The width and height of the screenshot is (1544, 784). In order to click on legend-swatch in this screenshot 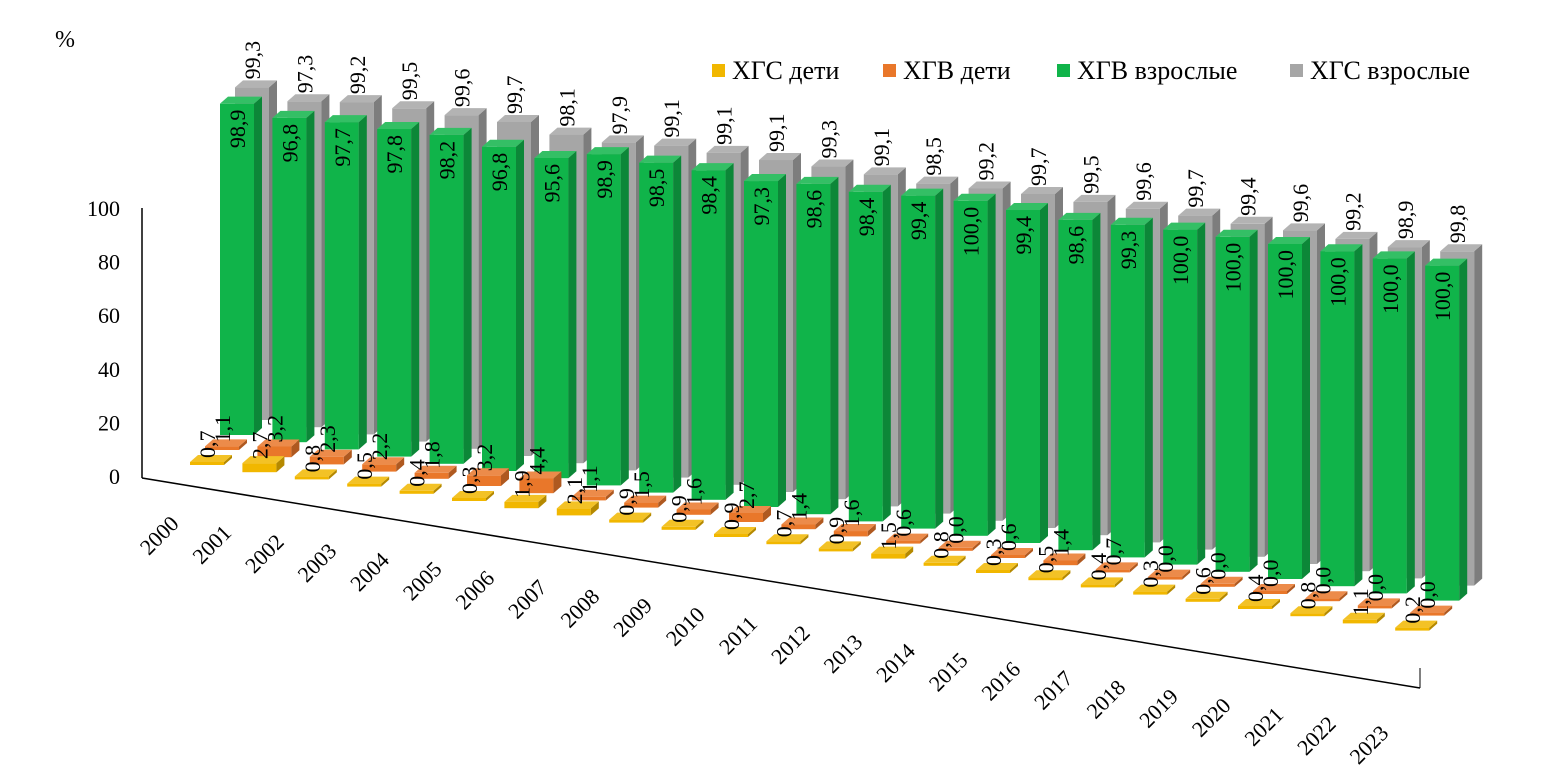, I will do `click(889, 70)`.